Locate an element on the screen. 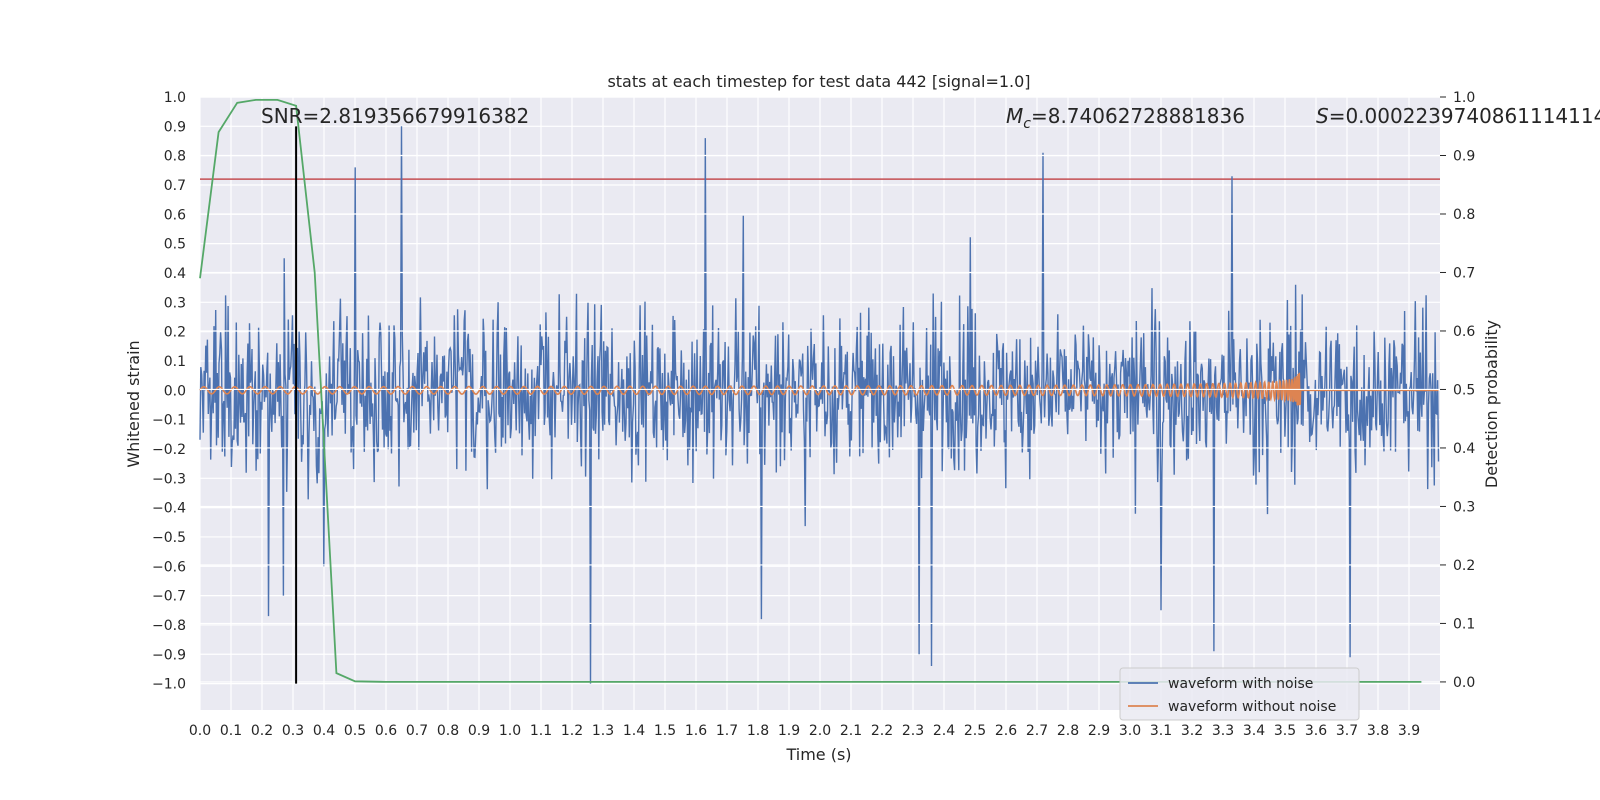 The image size is (1600, 800). x-tick-label: 2.5 is located at coordinates (975, 731).